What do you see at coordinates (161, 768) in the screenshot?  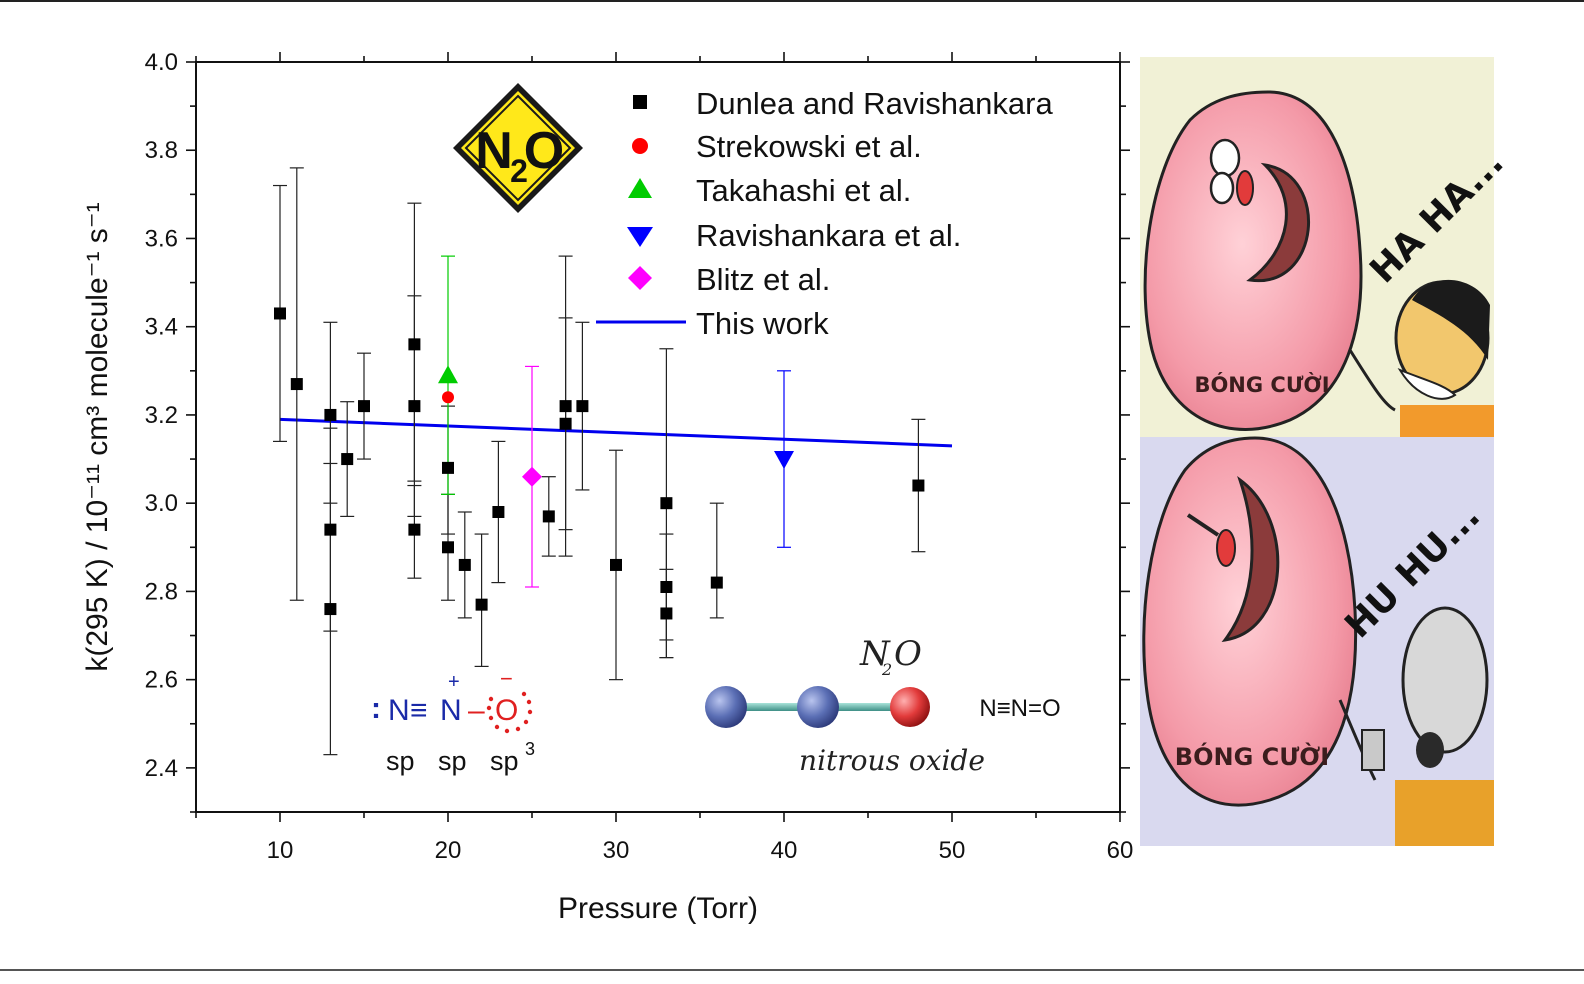 I see `y-tick-label: 2.4` at bounding box center [161, 768].